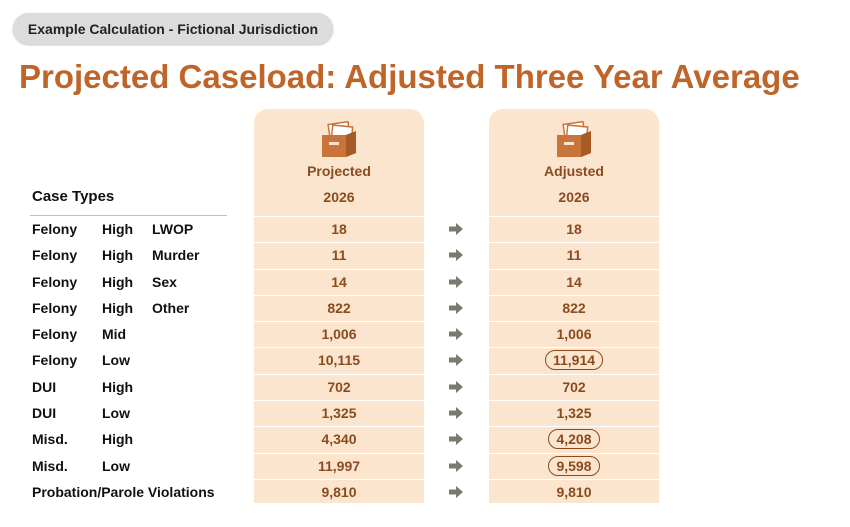 The width and height of the screenshot is (850, 527). I want to click on case-subtype: Sex, so click(164, 281).